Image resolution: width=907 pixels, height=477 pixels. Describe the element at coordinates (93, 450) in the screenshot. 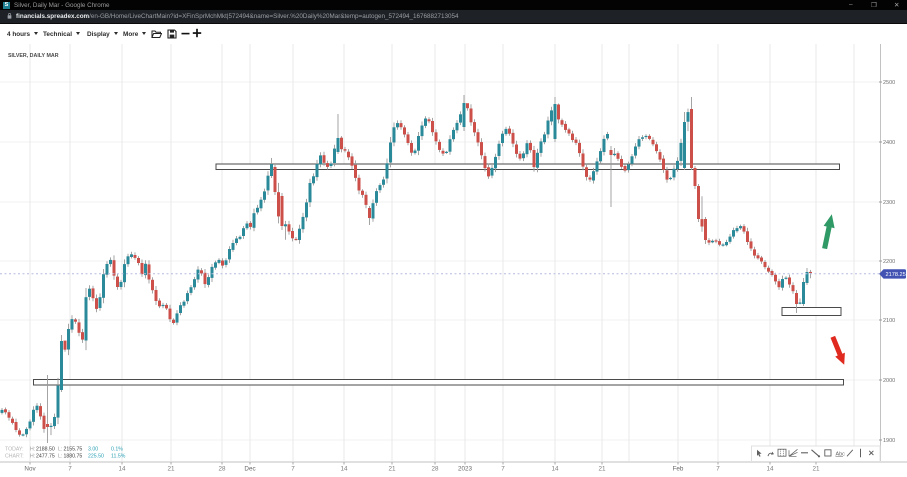

I see `svg-text: 3.00` at that location.